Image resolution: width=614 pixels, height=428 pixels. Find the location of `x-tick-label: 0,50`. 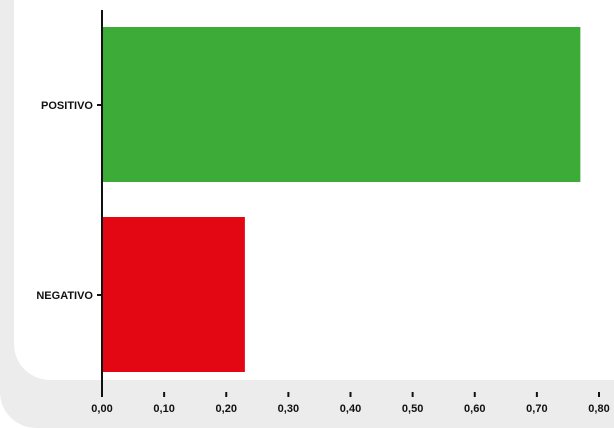

x-tick-label: 0,50 is located at coordinates (412, 409).